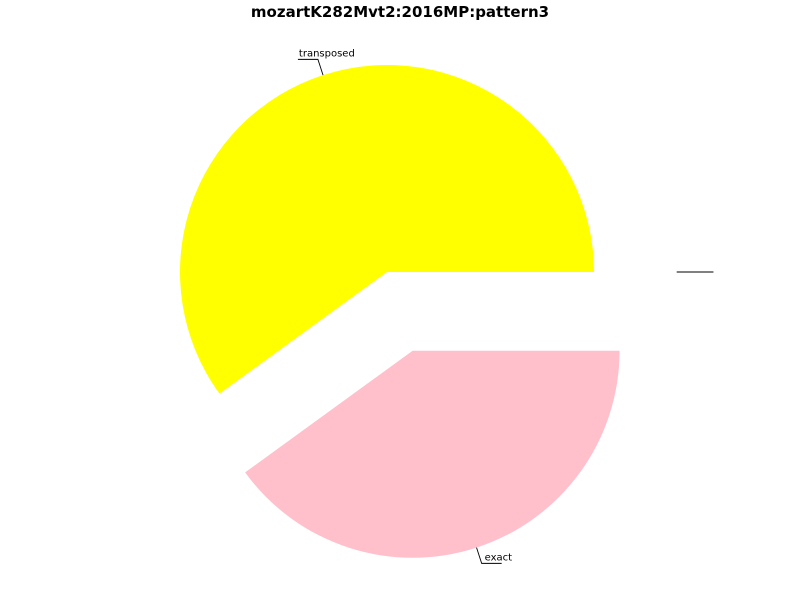 This screenshot has height=600, width=800. What do you see at coordinates (400, 12) in the screenshot?
I see `chart-title: mozartK282Mvt2:2016MP:pattern3` at bounding box center [400, 12].